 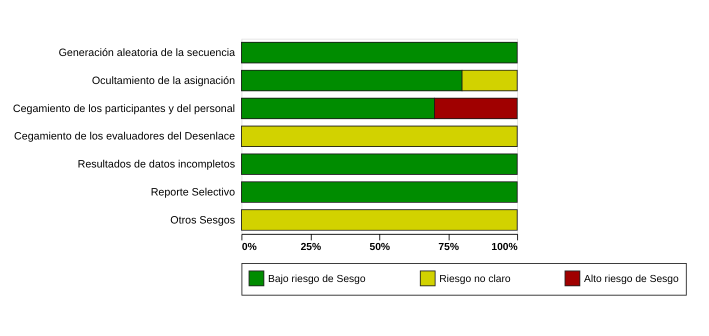 I want to click on legend-label: Riesgo no claro, so click(x=475, y=279).